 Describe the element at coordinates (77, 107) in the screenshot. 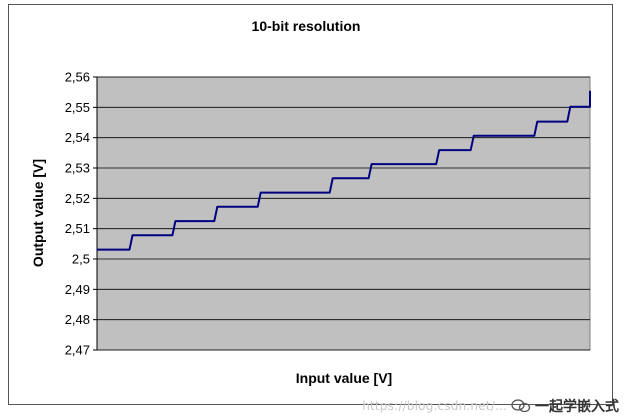

I see `y-tick-label: 2,55` at that location.